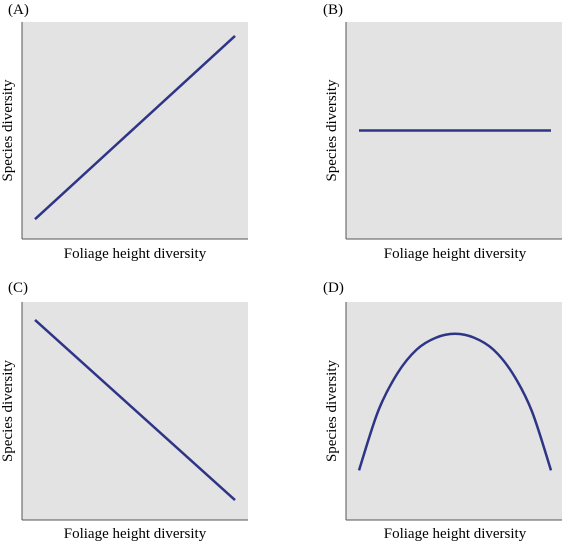 The height and width of the screenshot is (542, 563). I want to click on panel-label-b: (B), so click(333, 10).